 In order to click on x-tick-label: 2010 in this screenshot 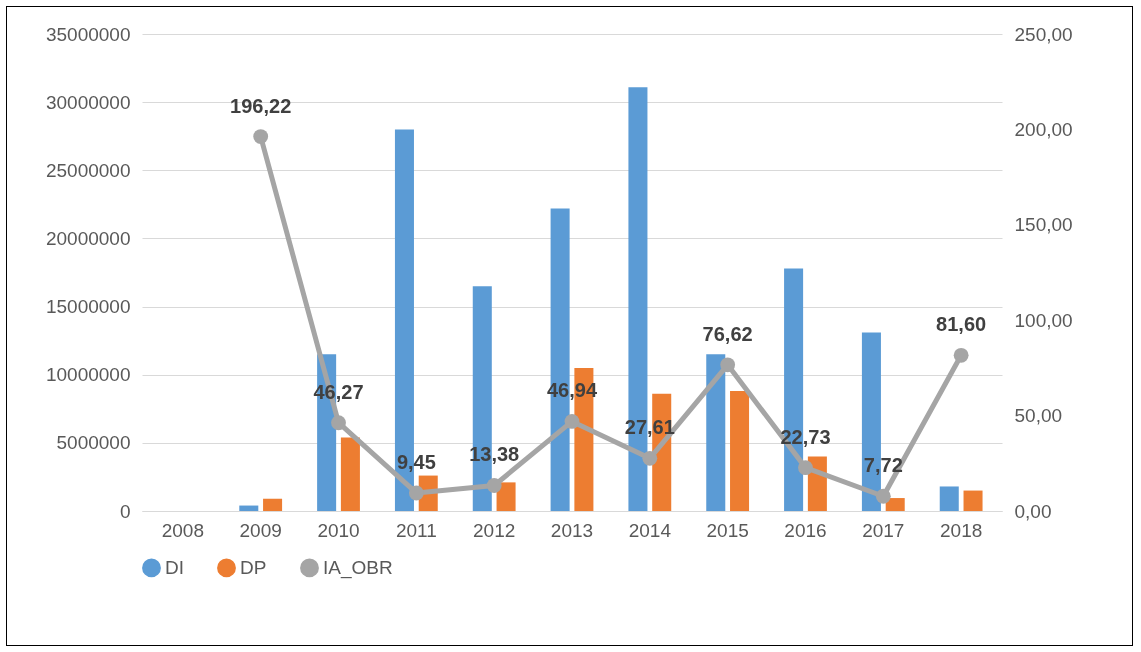, I will do `click(338, 530)`.